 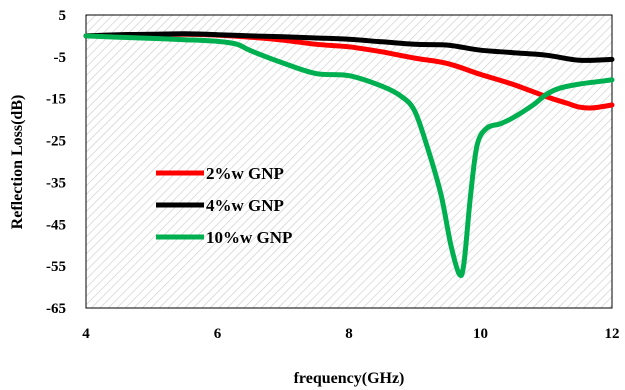 I want to click on x-tick-label: 6, so click(x=218, y=334).